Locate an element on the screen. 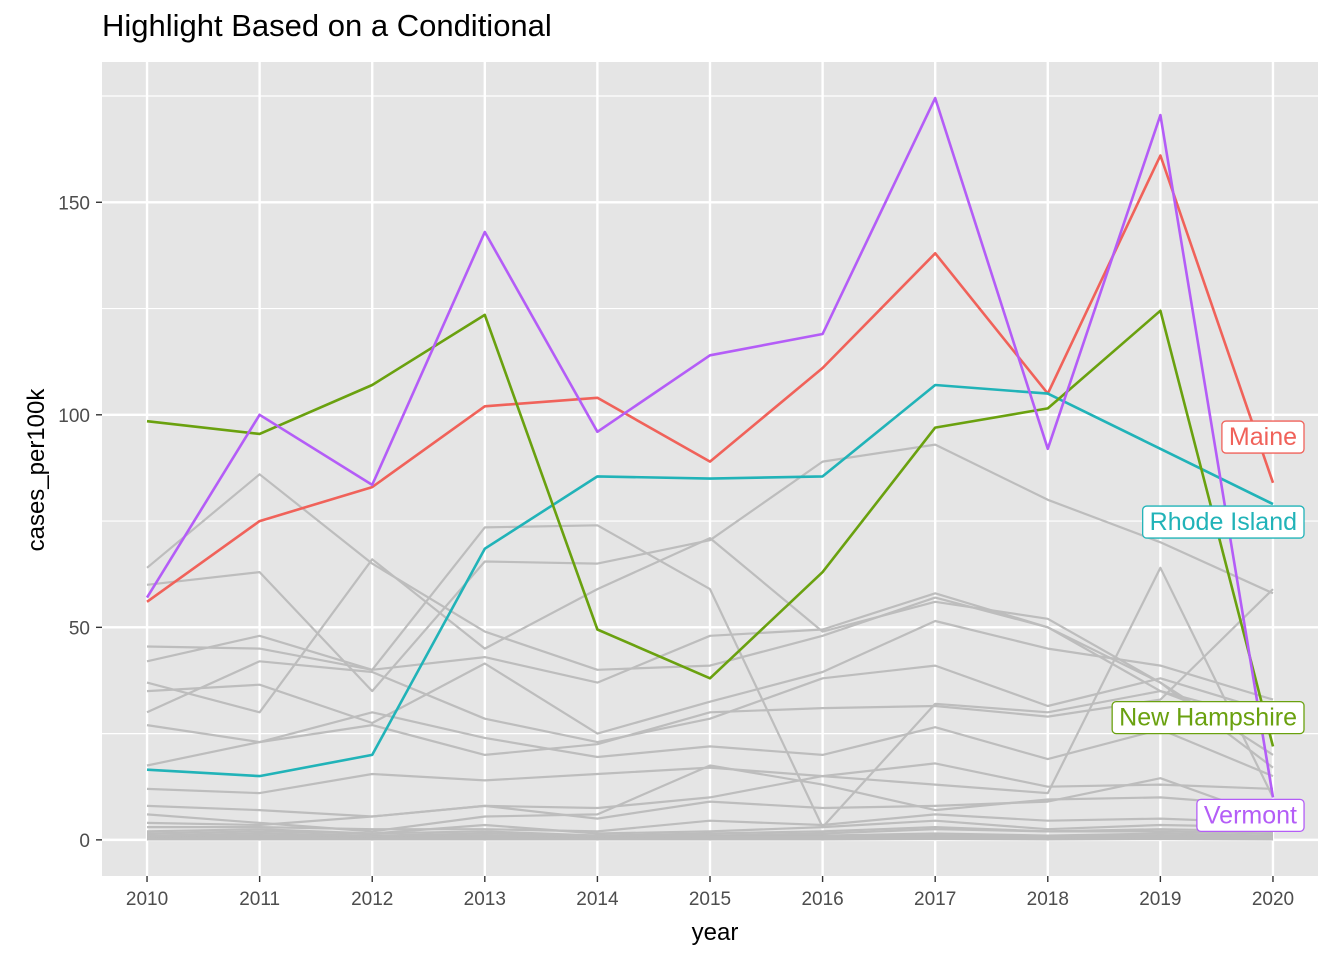 This screenshot has width=1344, height=960. end-label-text: Maine is located at coordinates (1263, 437).